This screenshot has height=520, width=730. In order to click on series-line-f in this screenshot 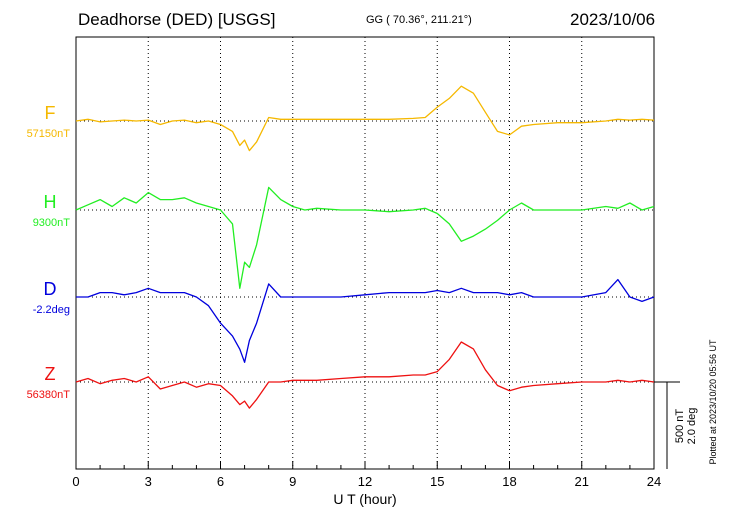, I will do `click(365, 118)`.